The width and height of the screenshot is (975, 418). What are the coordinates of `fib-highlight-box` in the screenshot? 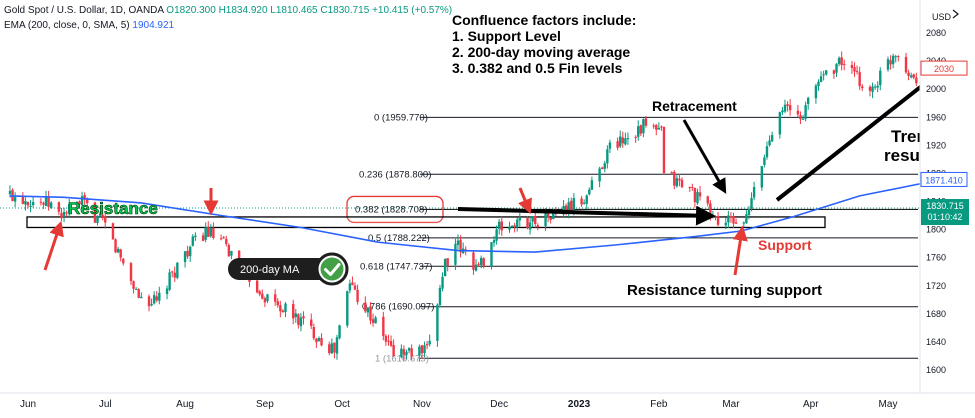 It's located at (395, 209).